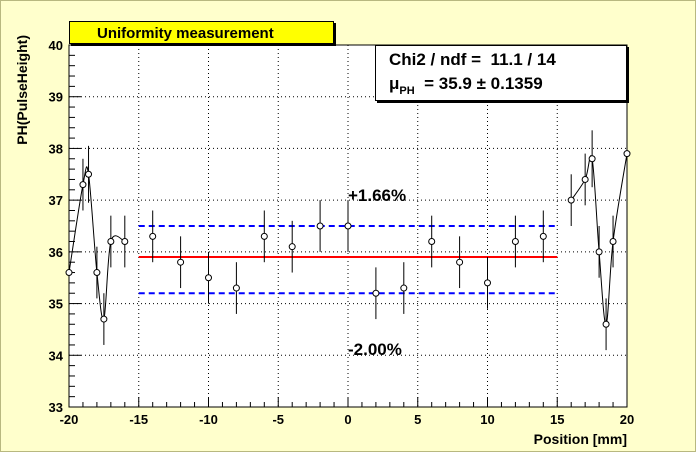 The width and height of the screenshot is (696, 452). What do you see at coordinates (487, 419) in the screenshot?
I see `x-tick-label: 10` at bounding box center [487, 419].